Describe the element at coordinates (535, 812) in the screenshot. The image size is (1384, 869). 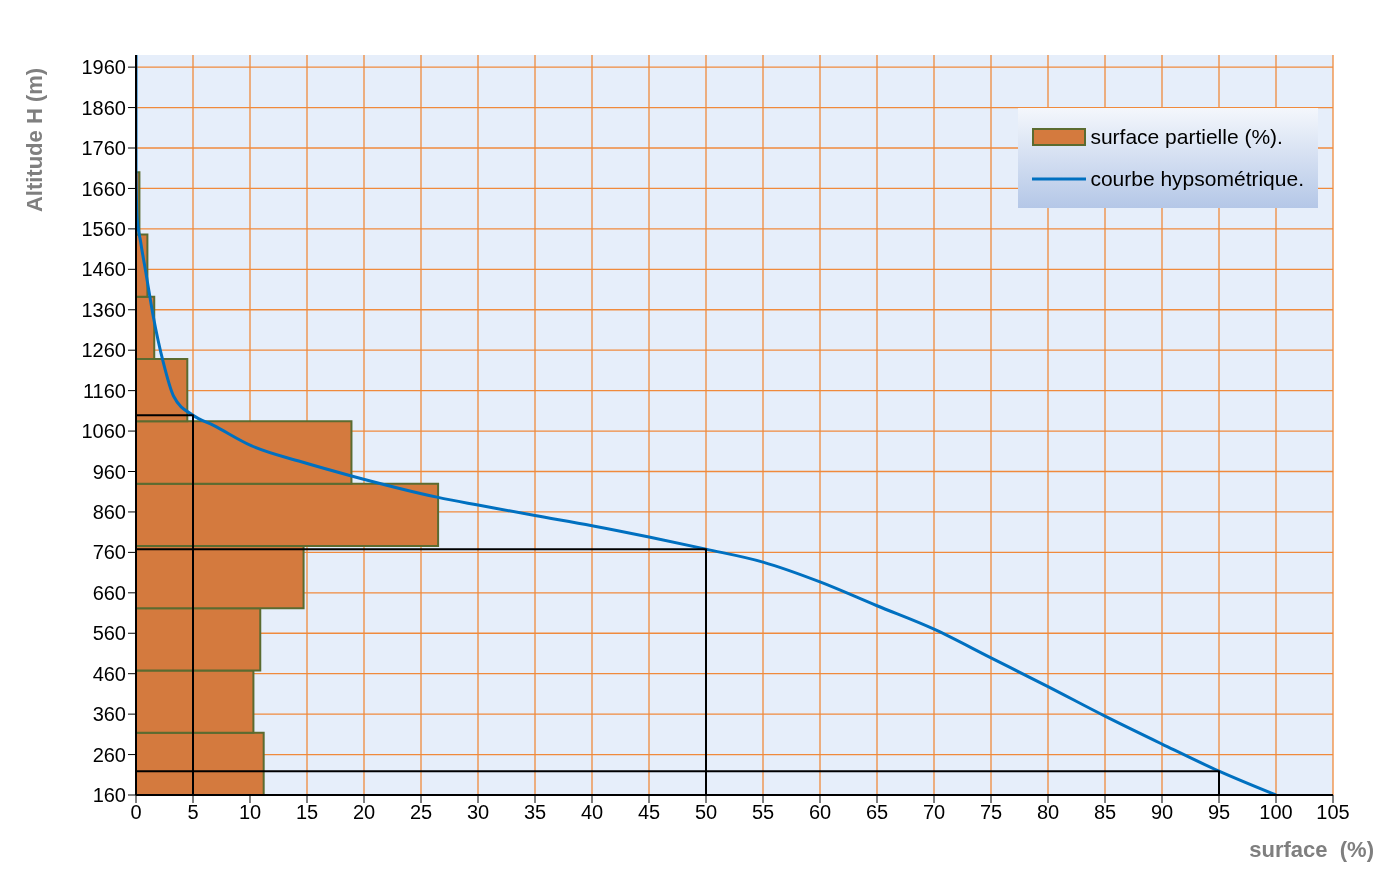
I see `x-tick-label: 35` at that location.